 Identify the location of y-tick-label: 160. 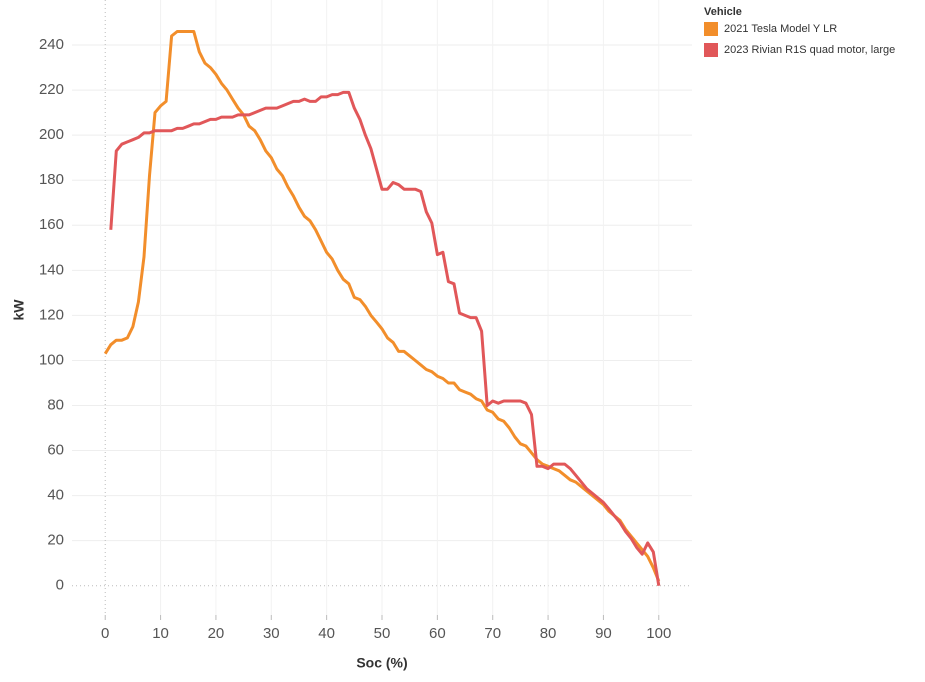
(51, 224).